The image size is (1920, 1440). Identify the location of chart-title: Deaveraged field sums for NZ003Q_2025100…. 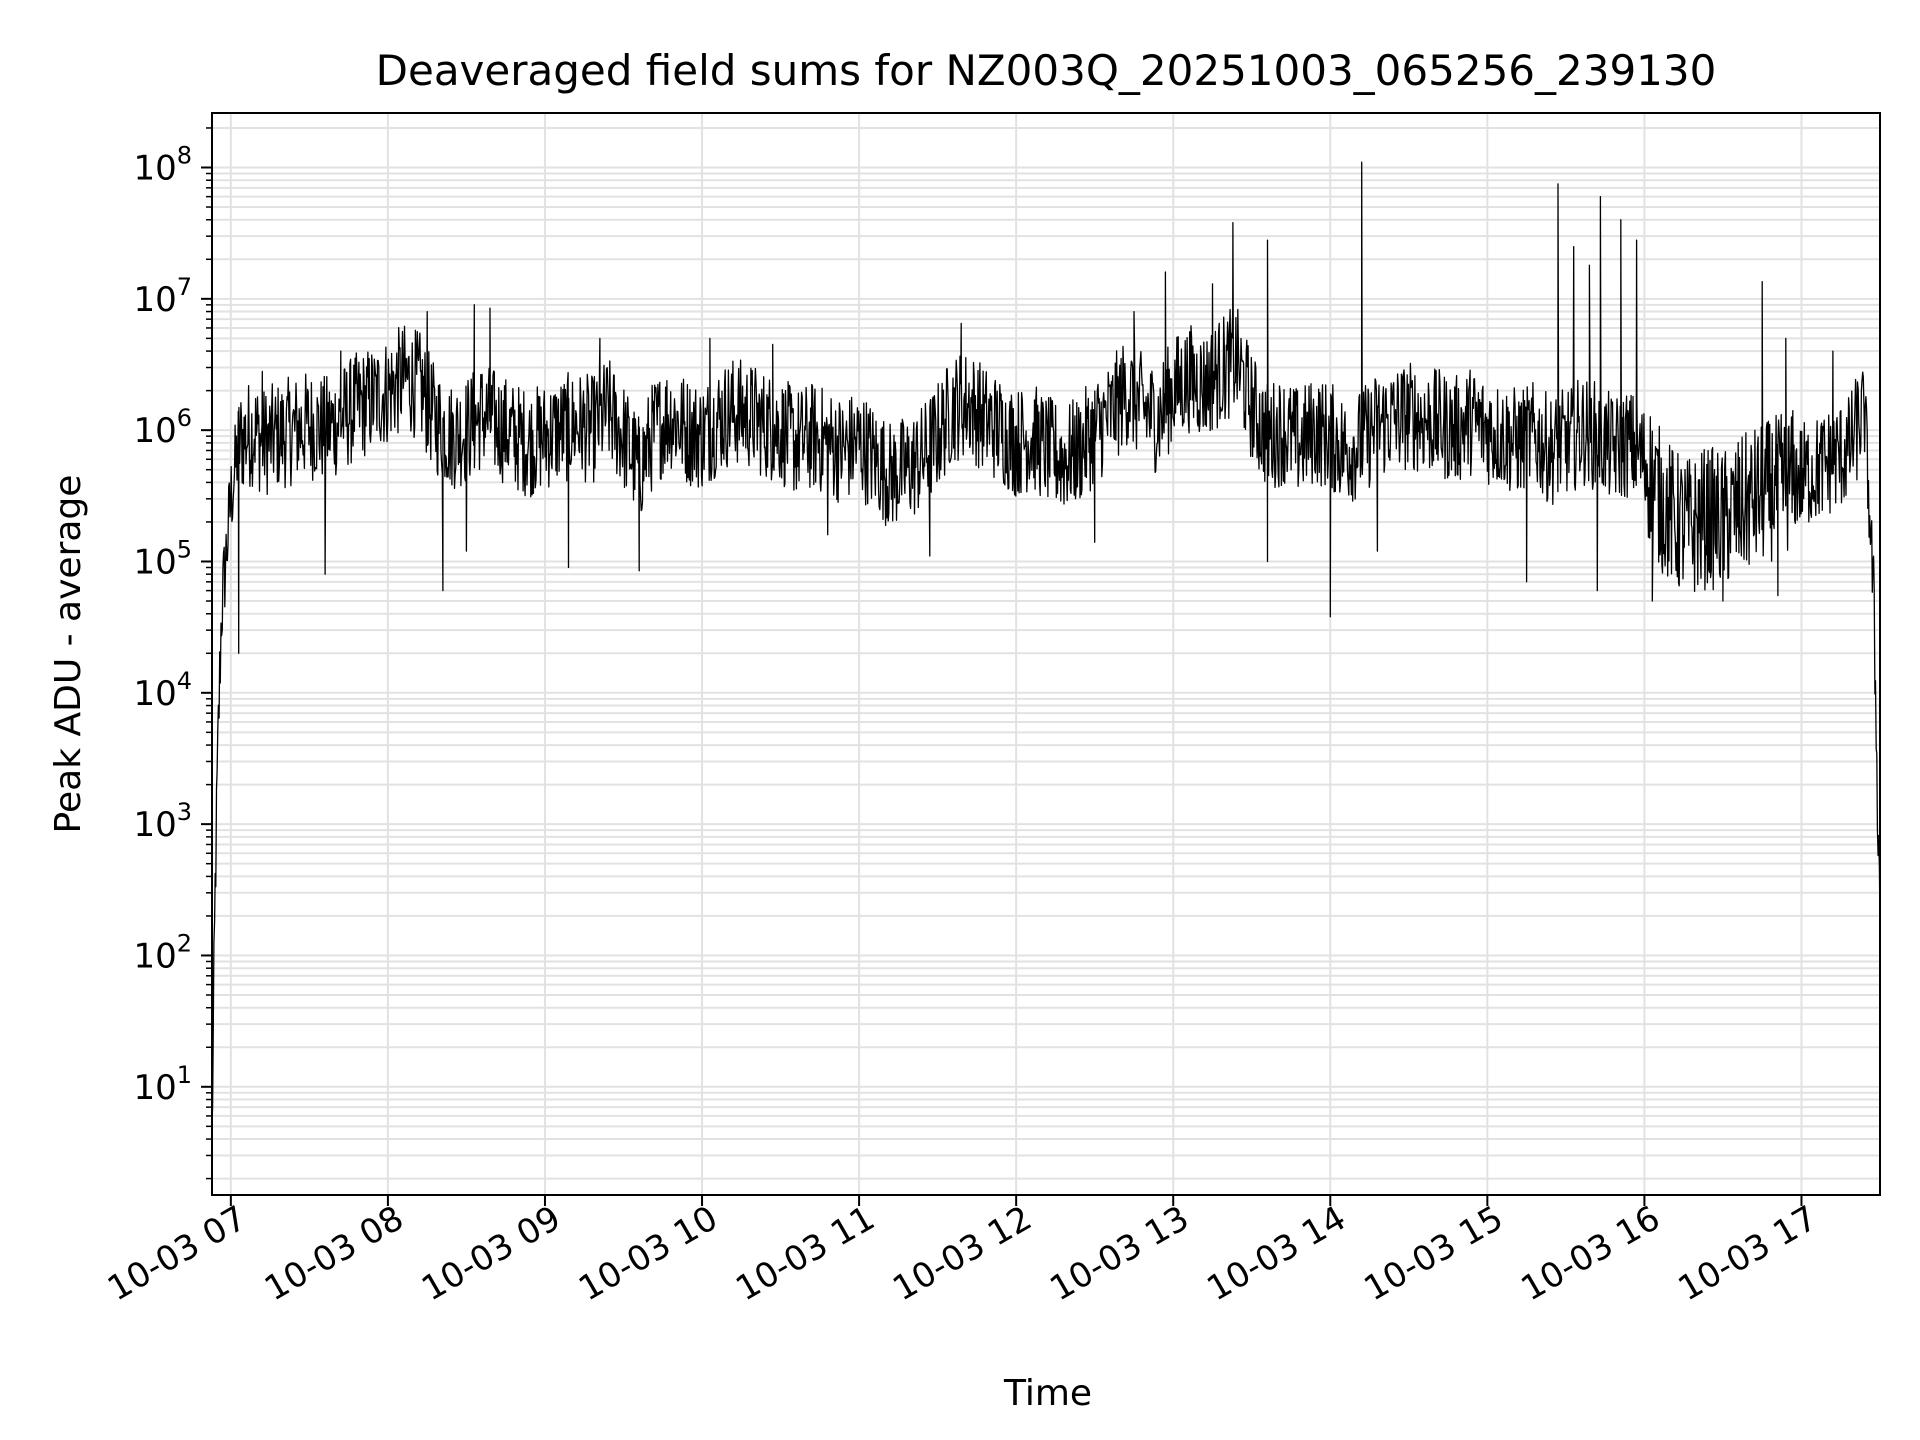
(1046, 70).